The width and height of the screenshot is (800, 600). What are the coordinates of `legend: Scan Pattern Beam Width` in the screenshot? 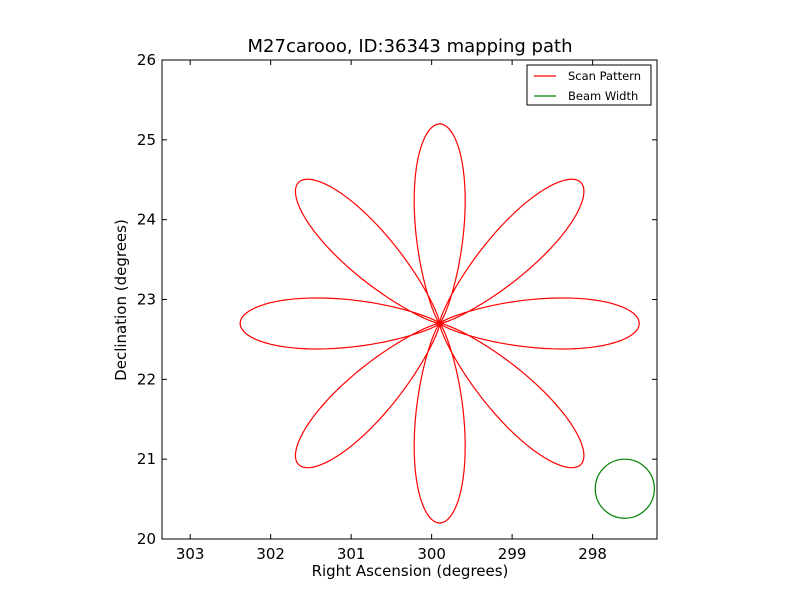 It's located at (589, 85).